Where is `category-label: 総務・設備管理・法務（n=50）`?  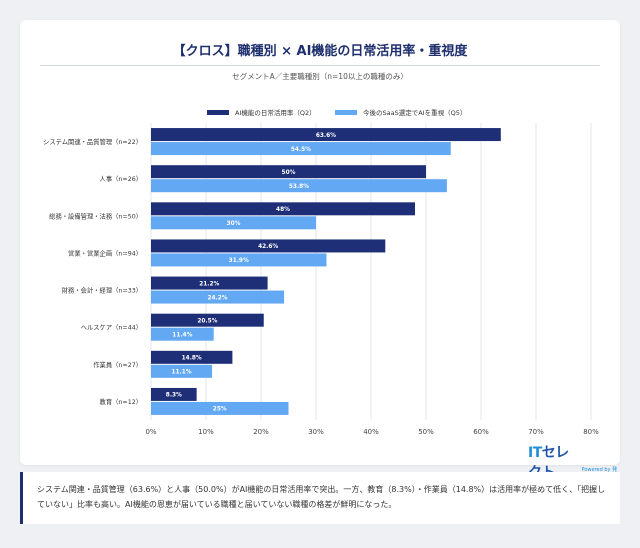
category-label: 総務・設備管理・法務（n=50） is located at coordinates (95, 215).